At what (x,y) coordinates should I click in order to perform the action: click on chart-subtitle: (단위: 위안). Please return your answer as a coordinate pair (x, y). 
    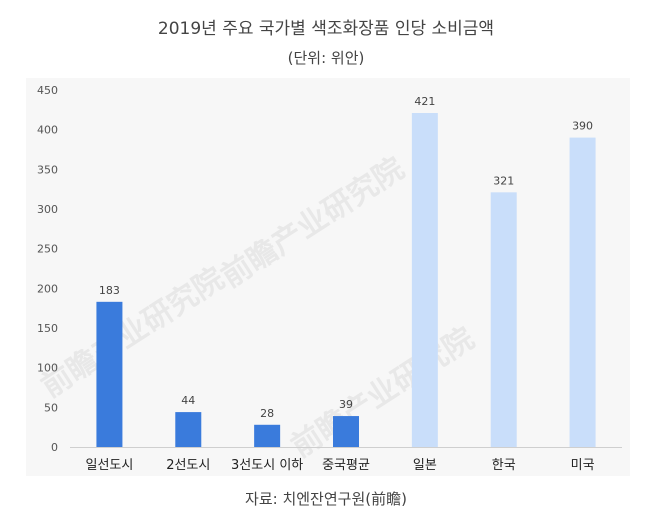
    Looking at the image, I should click on (326, 58).